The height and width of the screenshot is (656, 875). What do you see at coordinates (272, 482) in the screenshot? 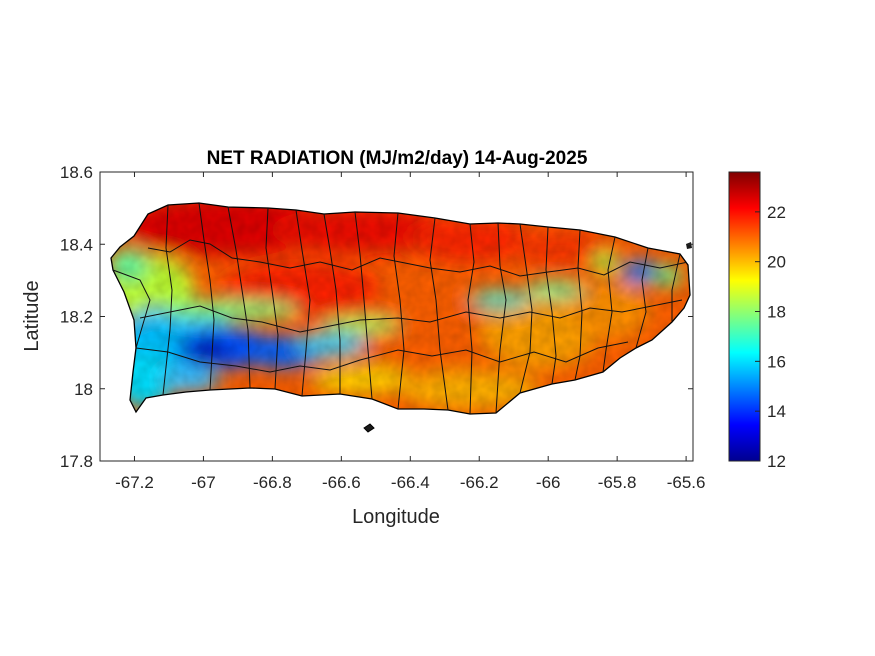
I see `x-tick-label: -66.8` at bounding box center [272, 482].